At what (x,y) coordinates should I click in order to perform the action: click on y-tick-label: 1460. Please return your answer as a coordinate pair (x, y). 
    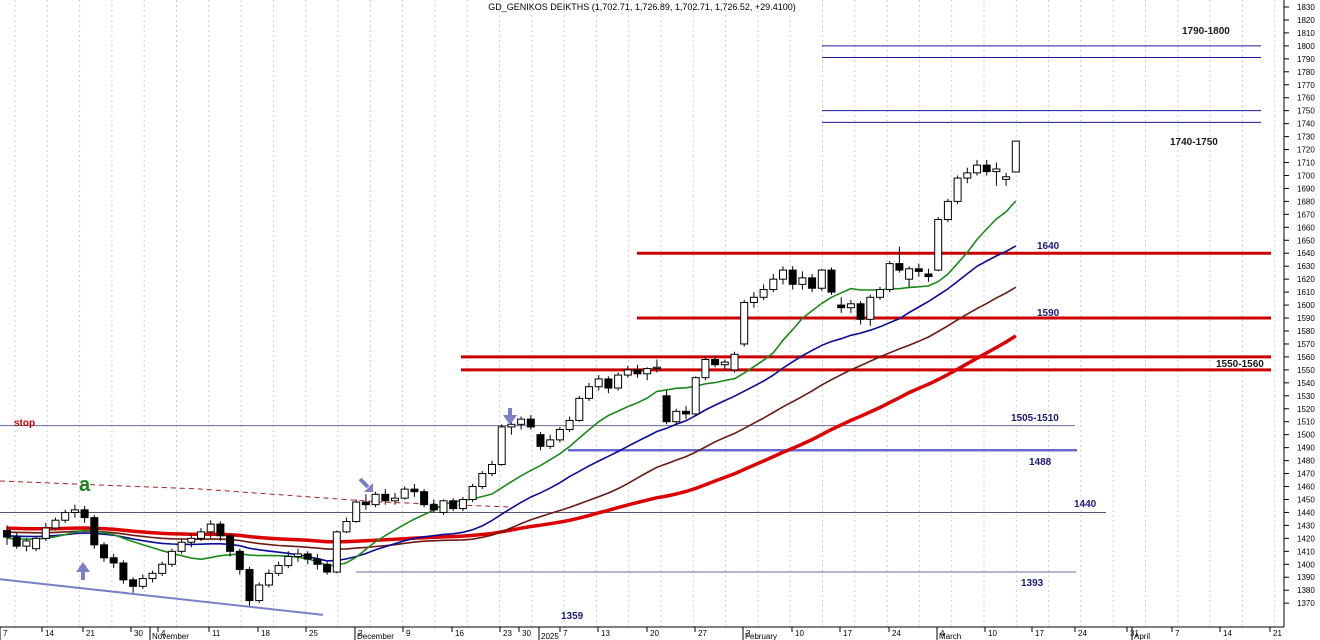
    Looking at the image, I should click on (1306, 487).